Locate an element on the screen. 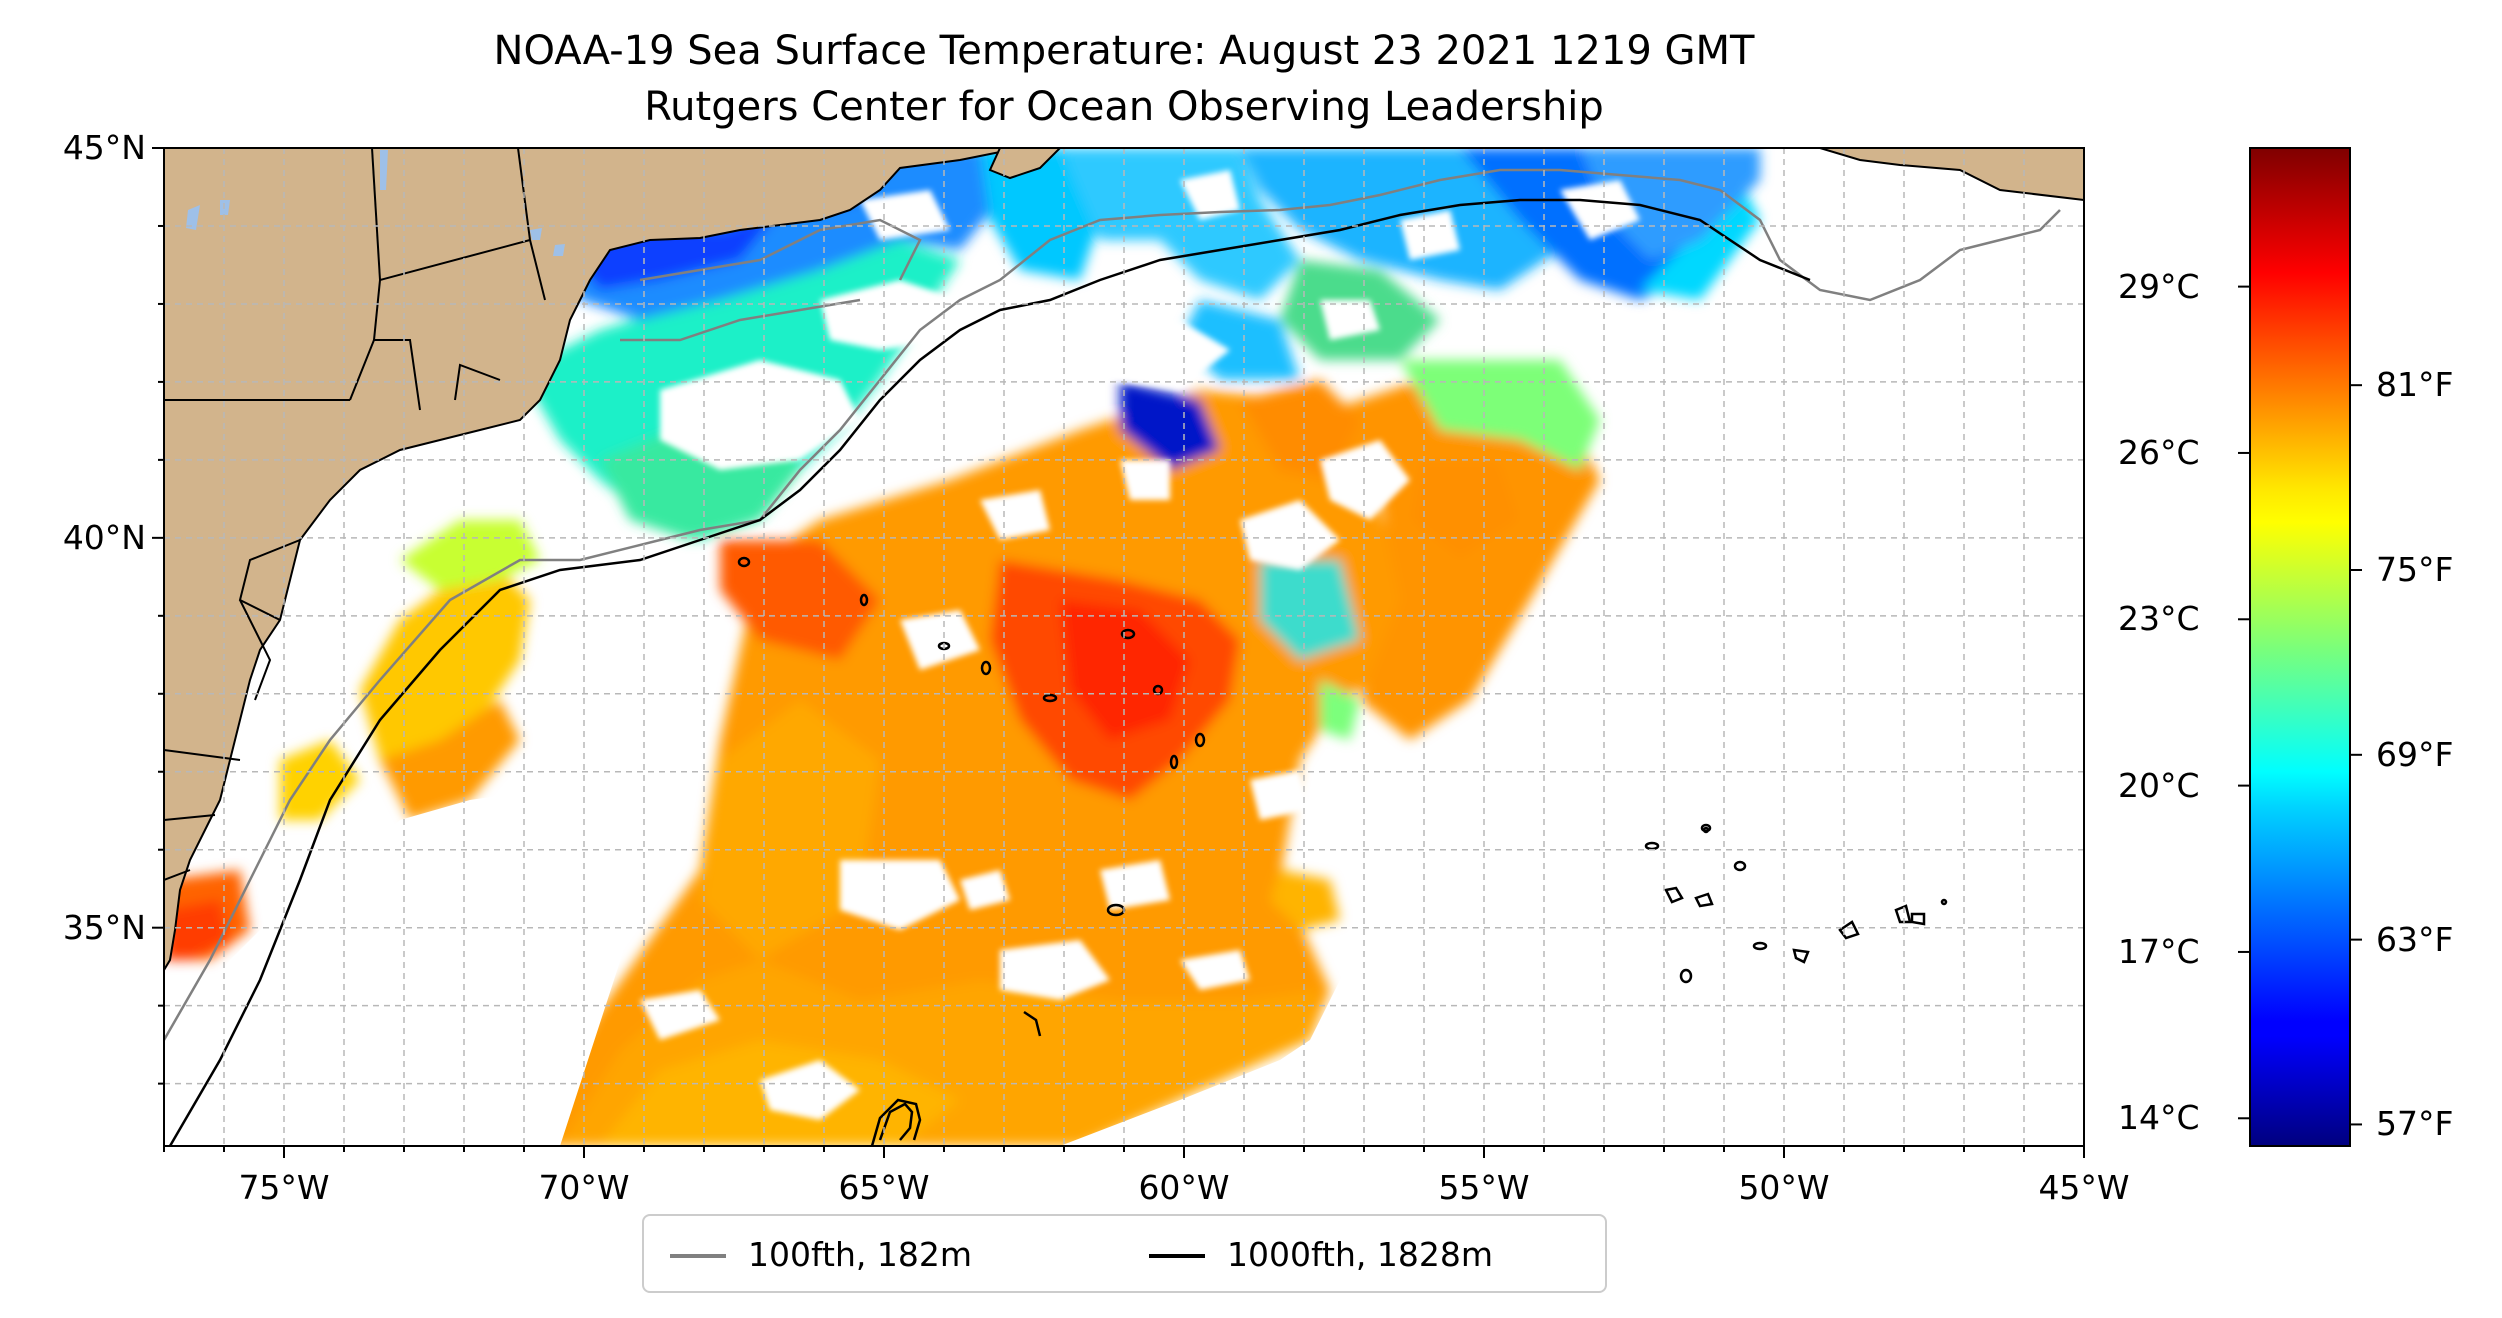 This screenshot has height=1318, width=2502. fahrenheit-tick-label: 57°F is located at coordinates (2415, 1124).